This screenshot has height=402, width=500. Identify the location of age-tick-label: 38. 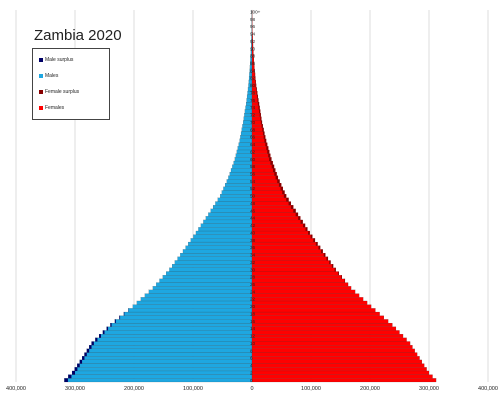
(253, 240).